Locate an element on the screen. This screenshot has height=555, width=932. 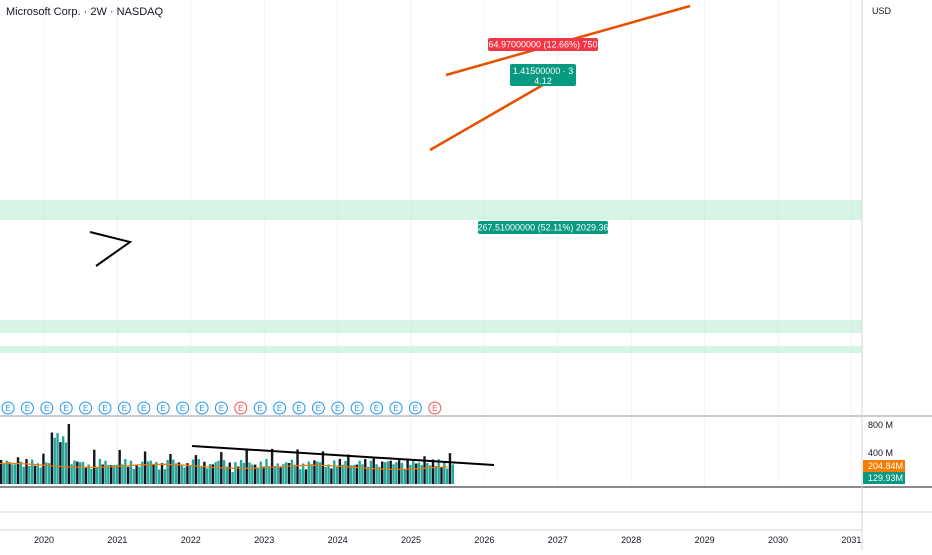
stop-loss-label: 64.97000000 (12.66%) 750 is located at coordinates (542, 45).